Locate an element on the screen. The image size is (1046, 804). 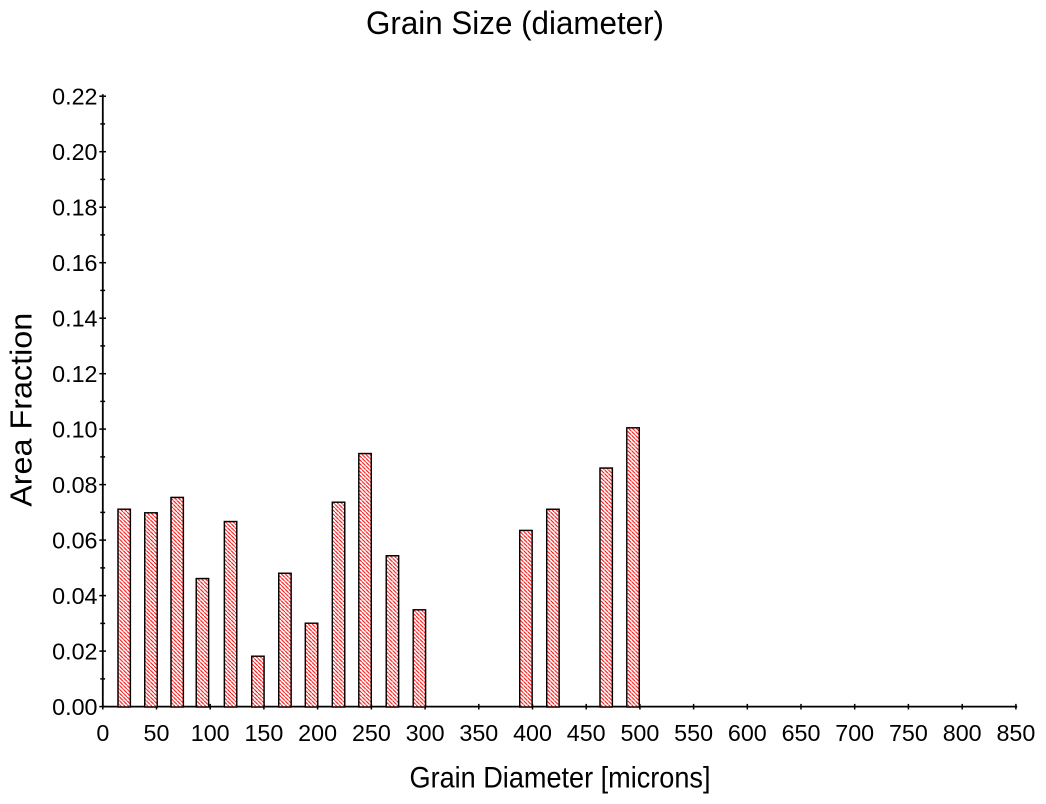
svg-text: 0 is located at coordinates (102, 733).